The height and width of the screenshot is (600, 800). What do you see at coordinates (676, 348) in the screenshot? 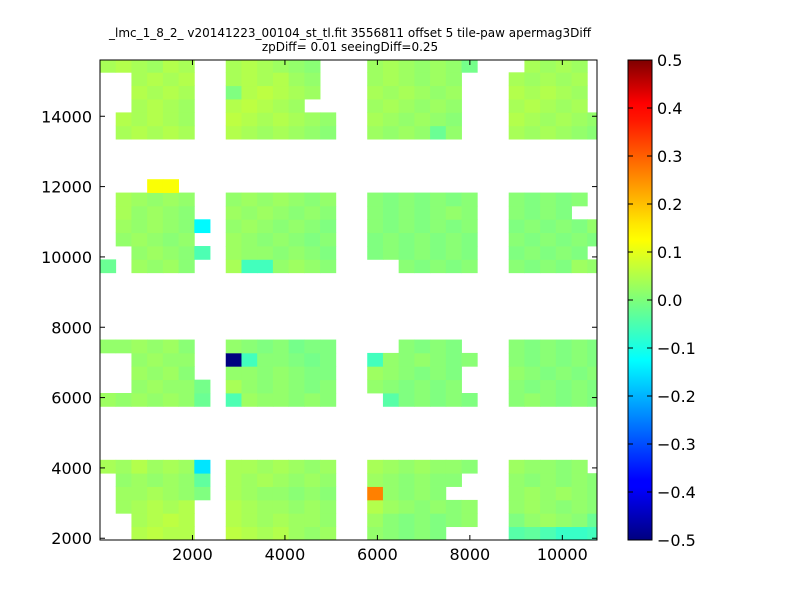
I see `colorbar-tick-label: −0.1` at bounding box center [676, 348].